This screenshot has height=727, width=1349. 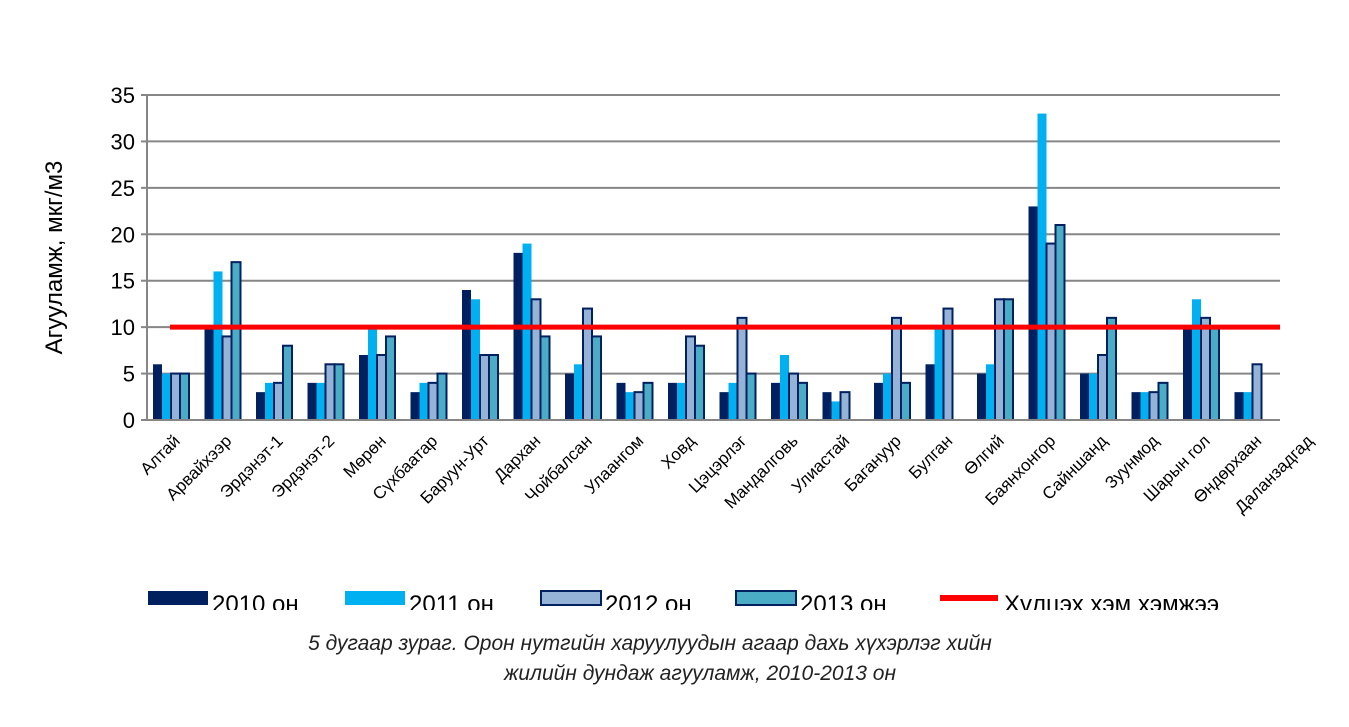 What do you see at coordinates (255, 600) in the screenshot?
I see `legend-label: 2010 он` at bounding box center [255, 600].